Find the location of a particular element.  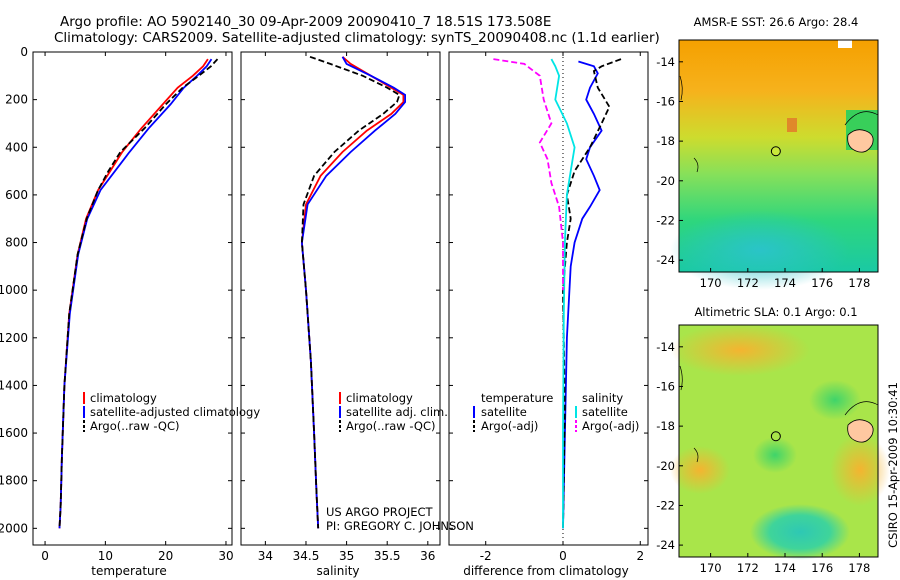

timestamp-label: CSIRO 15-Apr-2009 10:30:41 is located at coordinates (893, 465).